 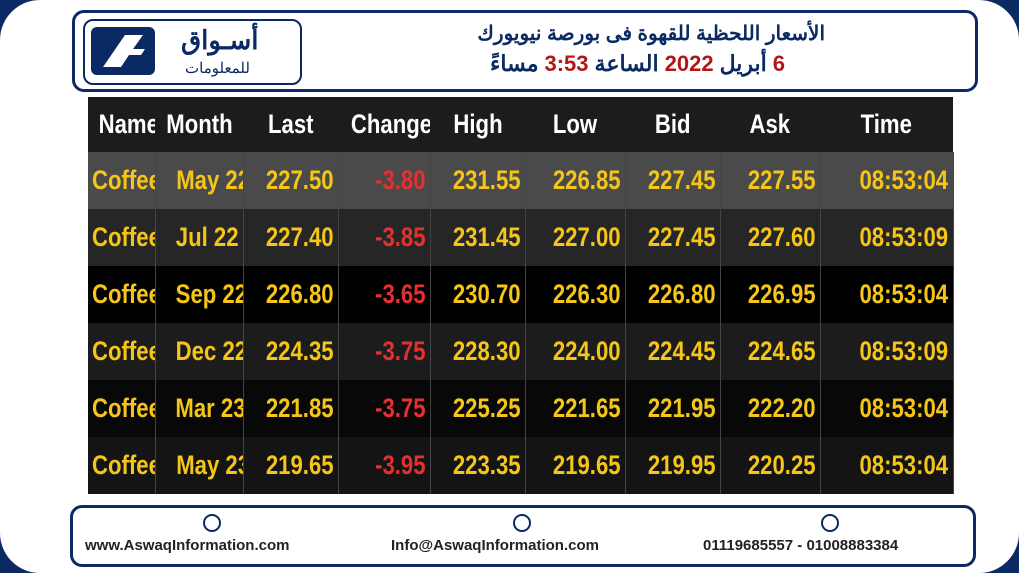 I want to click on column-header-text: Month, so click(x=199, y=124).